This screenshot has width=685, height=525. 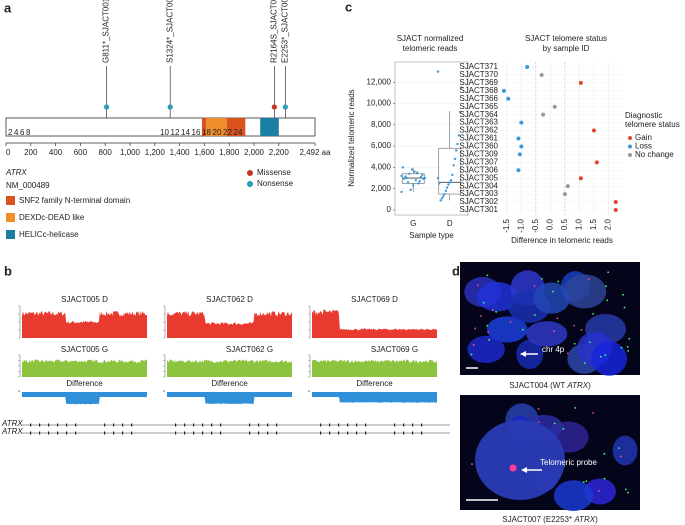 I want to click on track-title: Difference, so click(x=374, y=383).